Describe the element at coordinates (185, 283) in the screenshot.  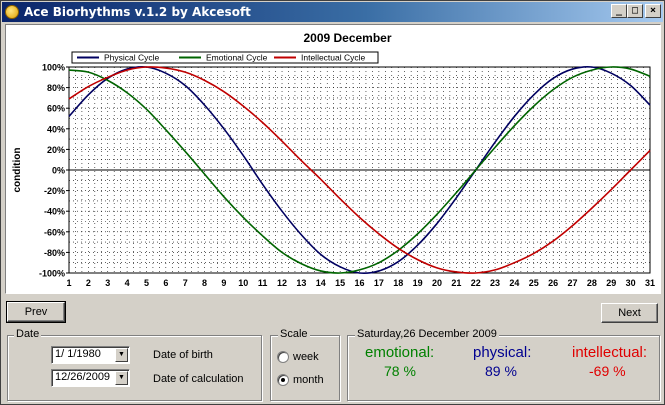
I see `x-tick-label: 7` at that location.